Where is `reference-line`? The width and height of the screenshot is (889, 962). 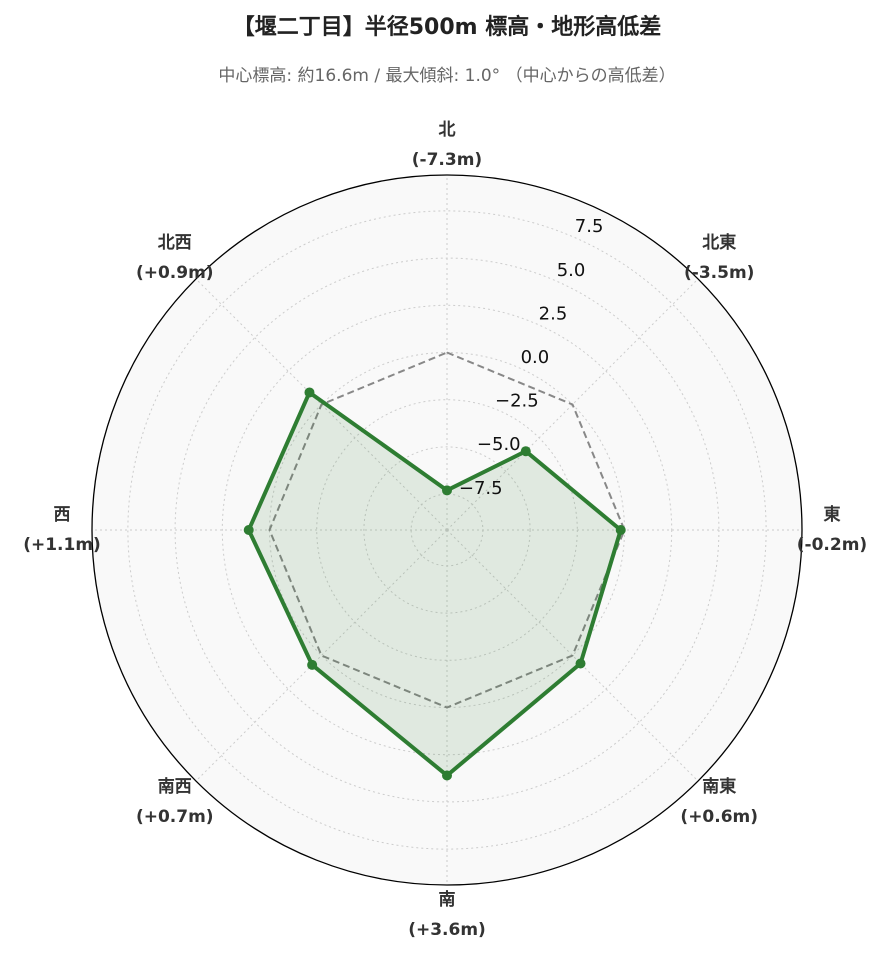
reference-line is located at coordinates (447, 530).